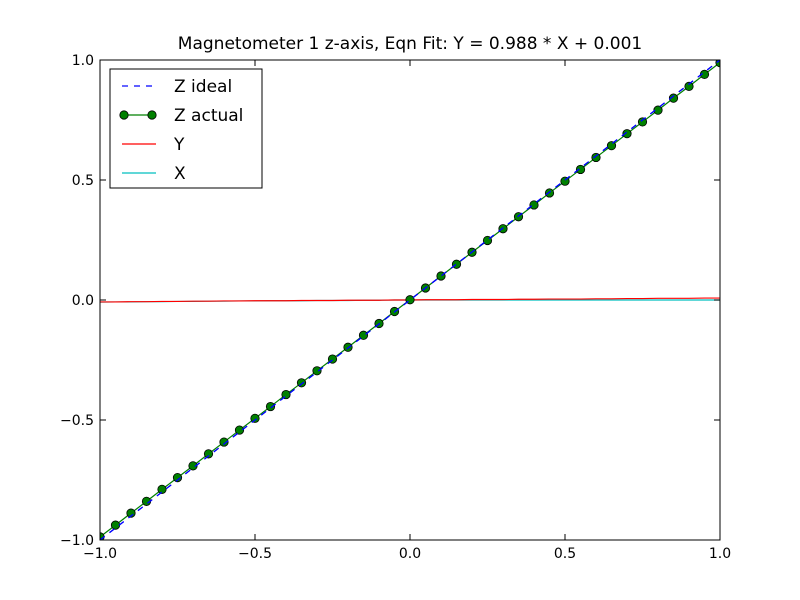  What do you see at coordinates (720, 554) in the screenshot?
I see `x-tick-label: 1.0` at bounding box center [720, 554].